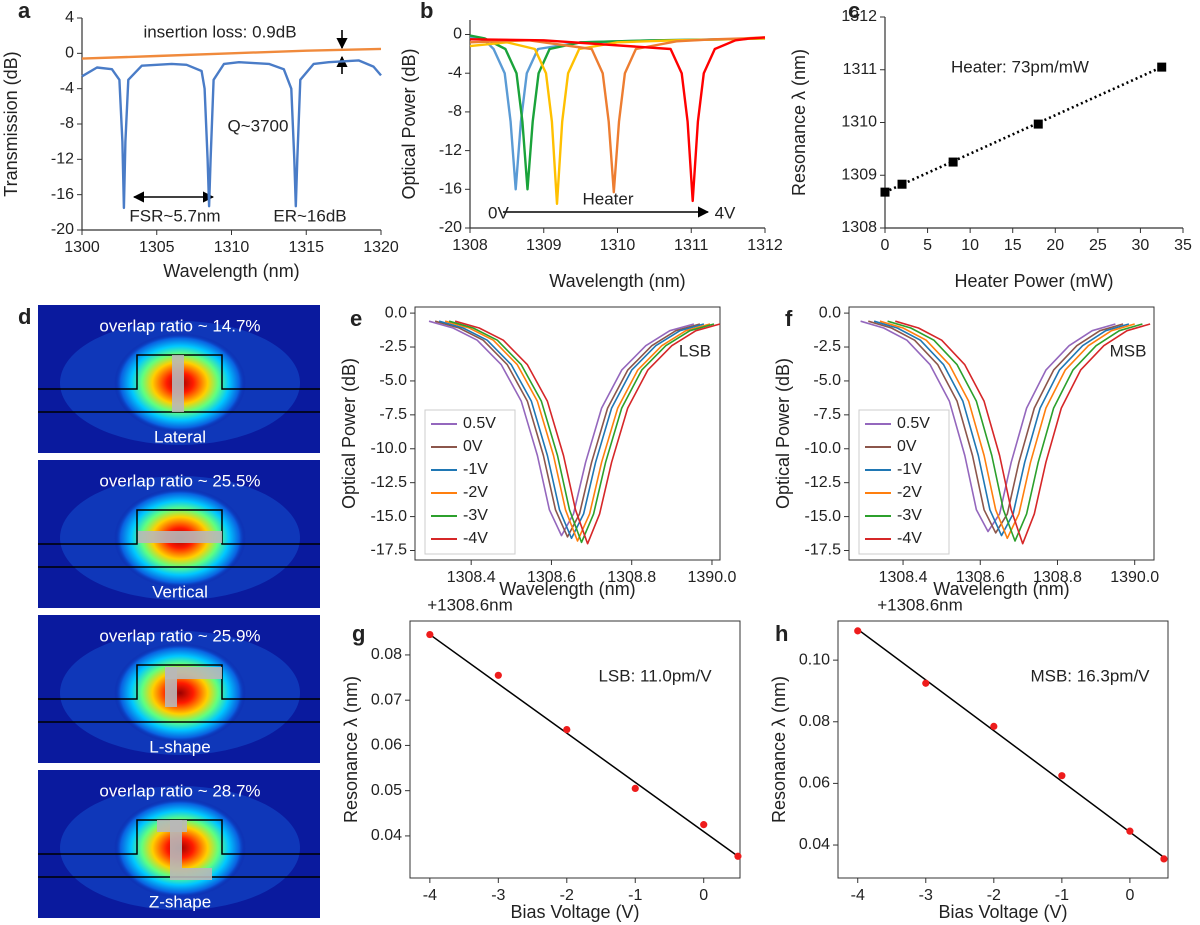 Image resolution: width=1200 pixels, height=925 pixels. What do you see at coordinates (306, 247) in the screenshot?
I see `x-tick-label: 1315` at bounding box center [306, 247].